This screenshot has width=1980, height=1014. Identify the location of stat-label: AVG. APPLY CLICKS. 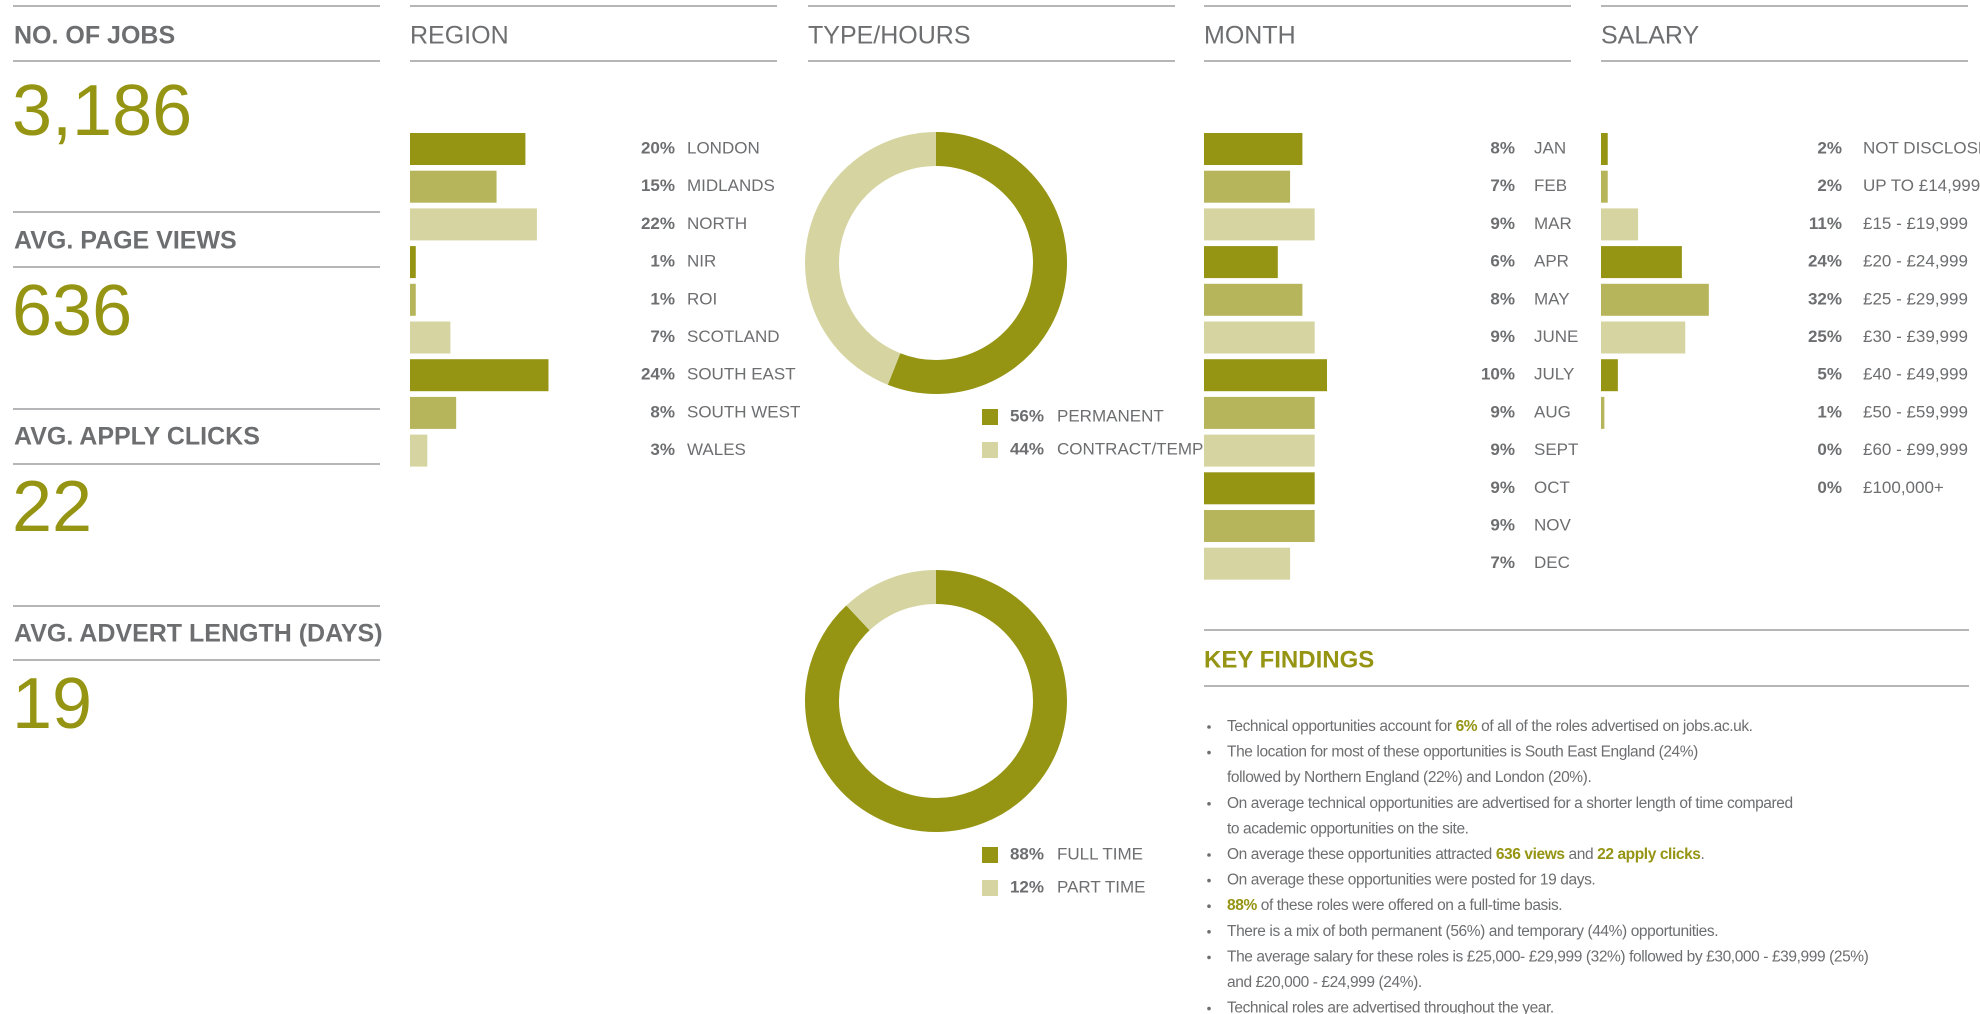
(137, 437).